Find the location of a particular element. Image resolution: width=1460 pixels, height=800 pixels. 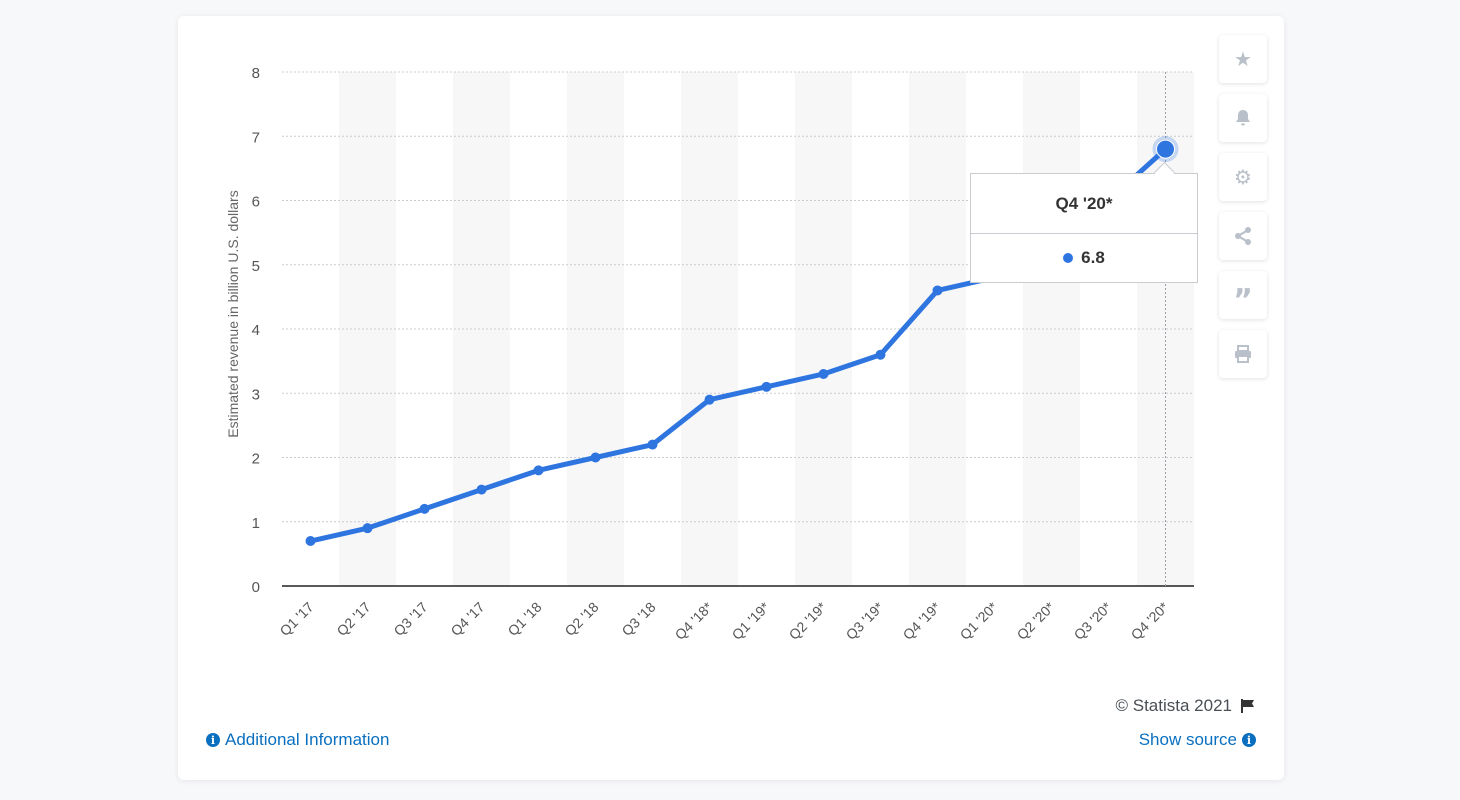

x-tick-label: Q4 '17 is located at coordinates (467, 619).